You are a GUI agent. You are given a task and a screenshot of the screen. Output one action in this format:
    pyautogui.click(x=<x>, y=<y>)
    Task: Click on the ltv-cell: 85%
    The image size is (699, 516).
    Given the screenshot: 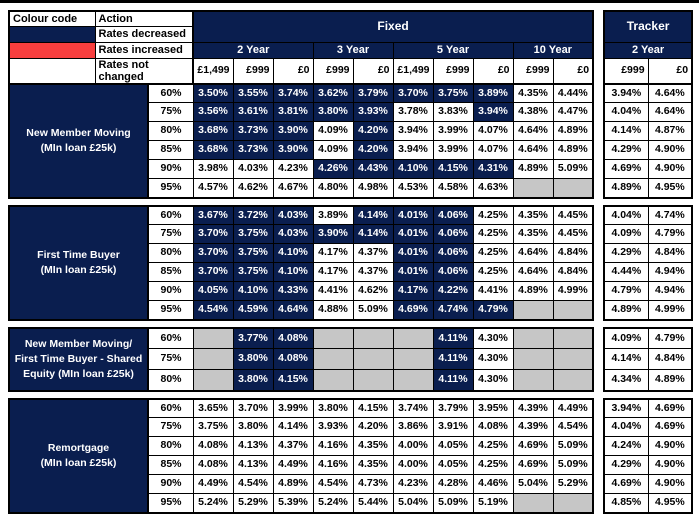 What is the action you would take?
    pyautogui.click(x=170, y=272)
    